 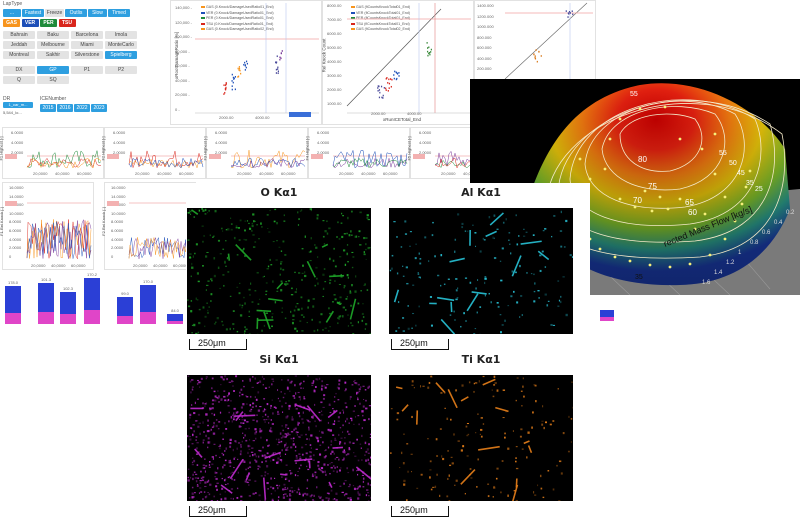 What do you see at coordinates (121, 35) in the screenshot?
I see `track-button-imola: Imola` at bounding box center [121, 35].